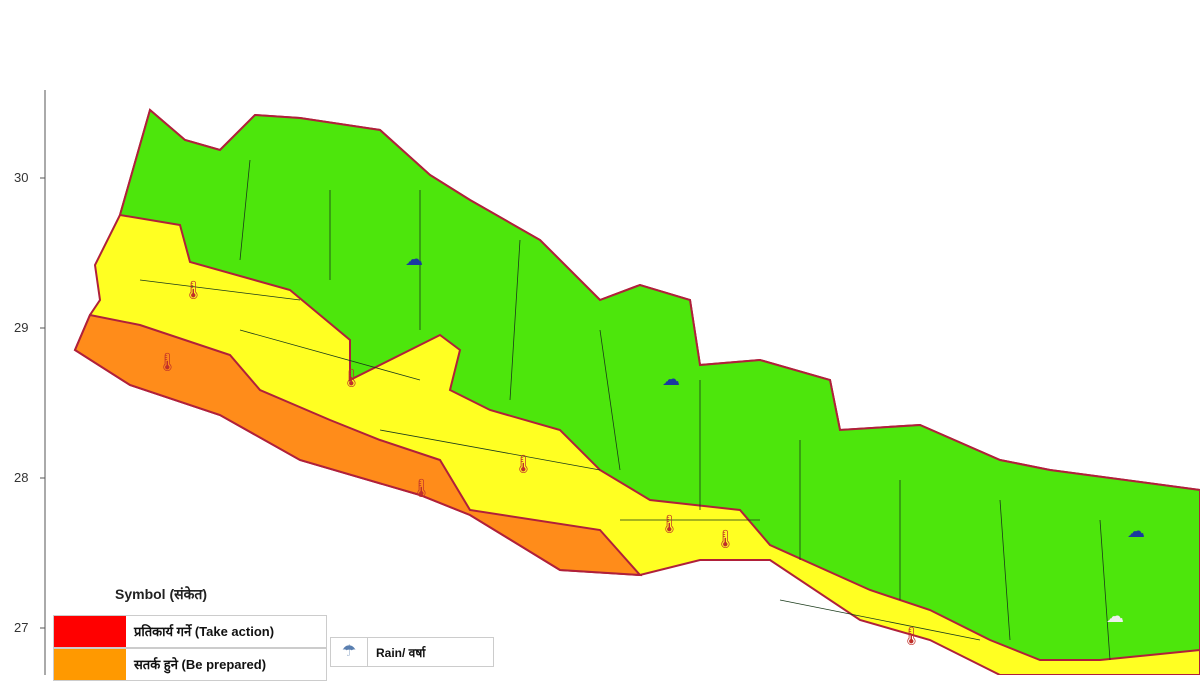 This screenshot has height=681, width=1200. Describe the element at coordinates (90, 664) in the screenshot. I see `legend-swatch-orange` at that location.